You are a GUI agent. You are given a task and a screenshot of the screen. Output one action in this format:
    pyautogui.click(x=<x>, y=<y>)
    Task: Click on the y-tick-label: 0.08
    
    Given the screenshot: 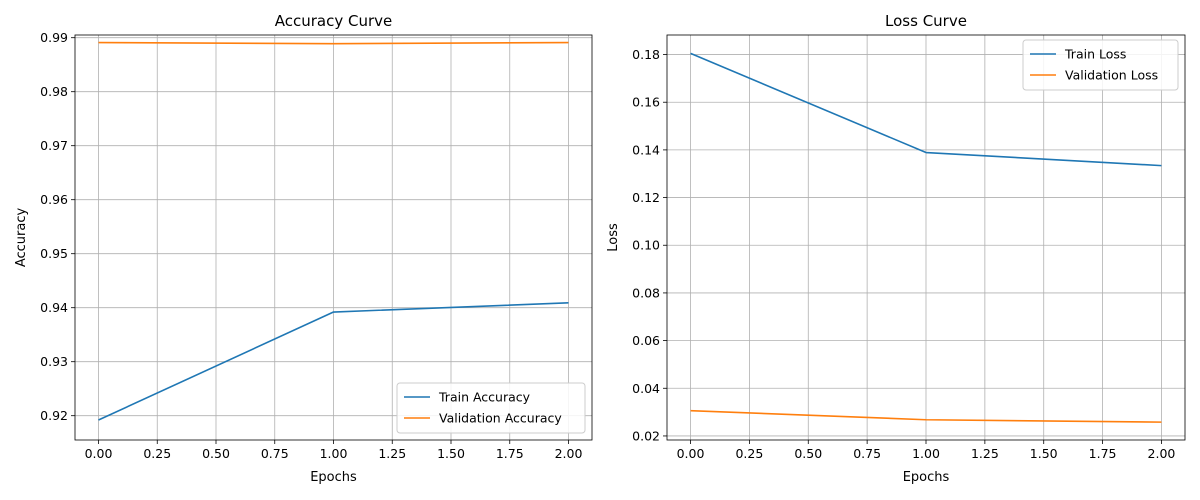 What is the action you would take?
    pyautogui.click(x=646, y=292)
    